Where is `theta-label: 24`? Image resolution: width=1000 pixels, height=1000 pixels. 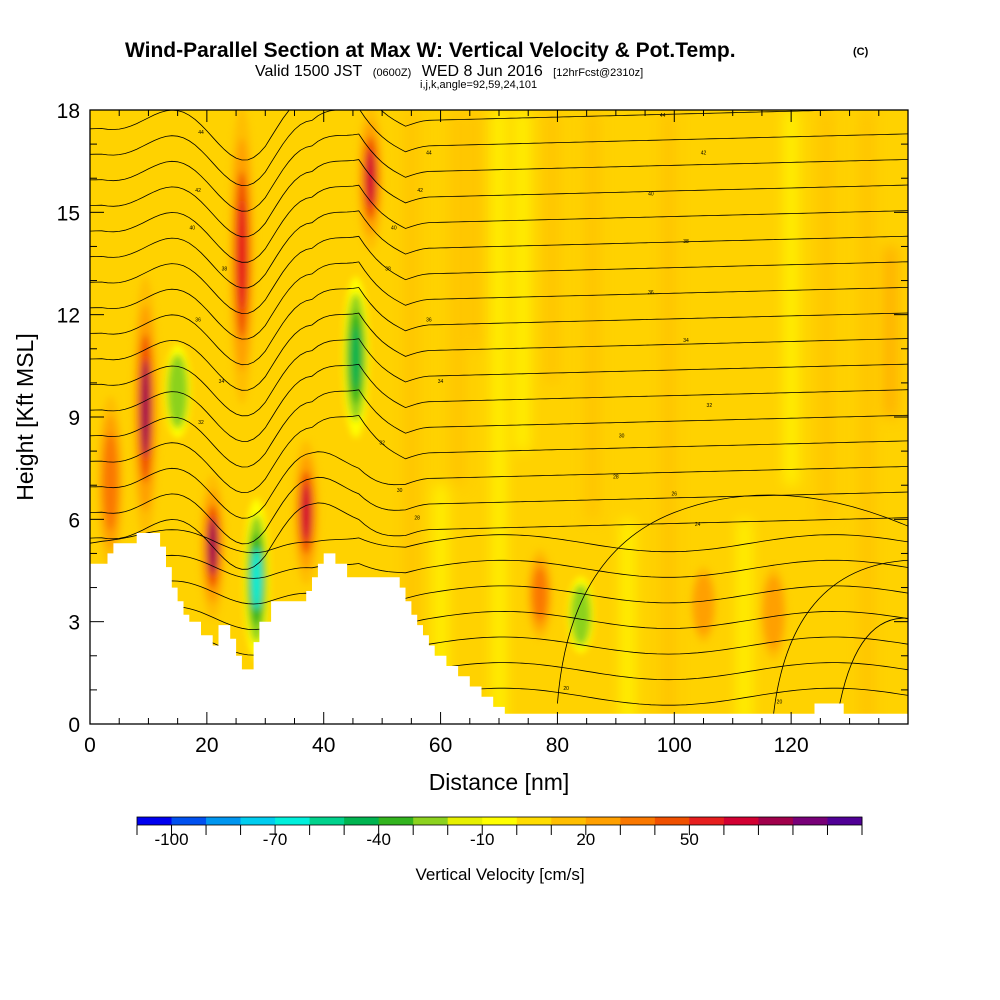
theta-label: 24 is located at coordinates (698, 525).